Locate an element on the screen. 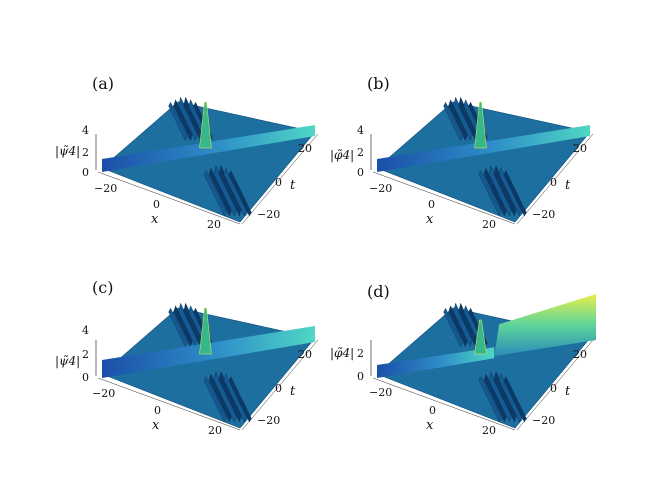 This screenshot has height=504, width=648. surface-plot-a is located at coordinates (207, 160).